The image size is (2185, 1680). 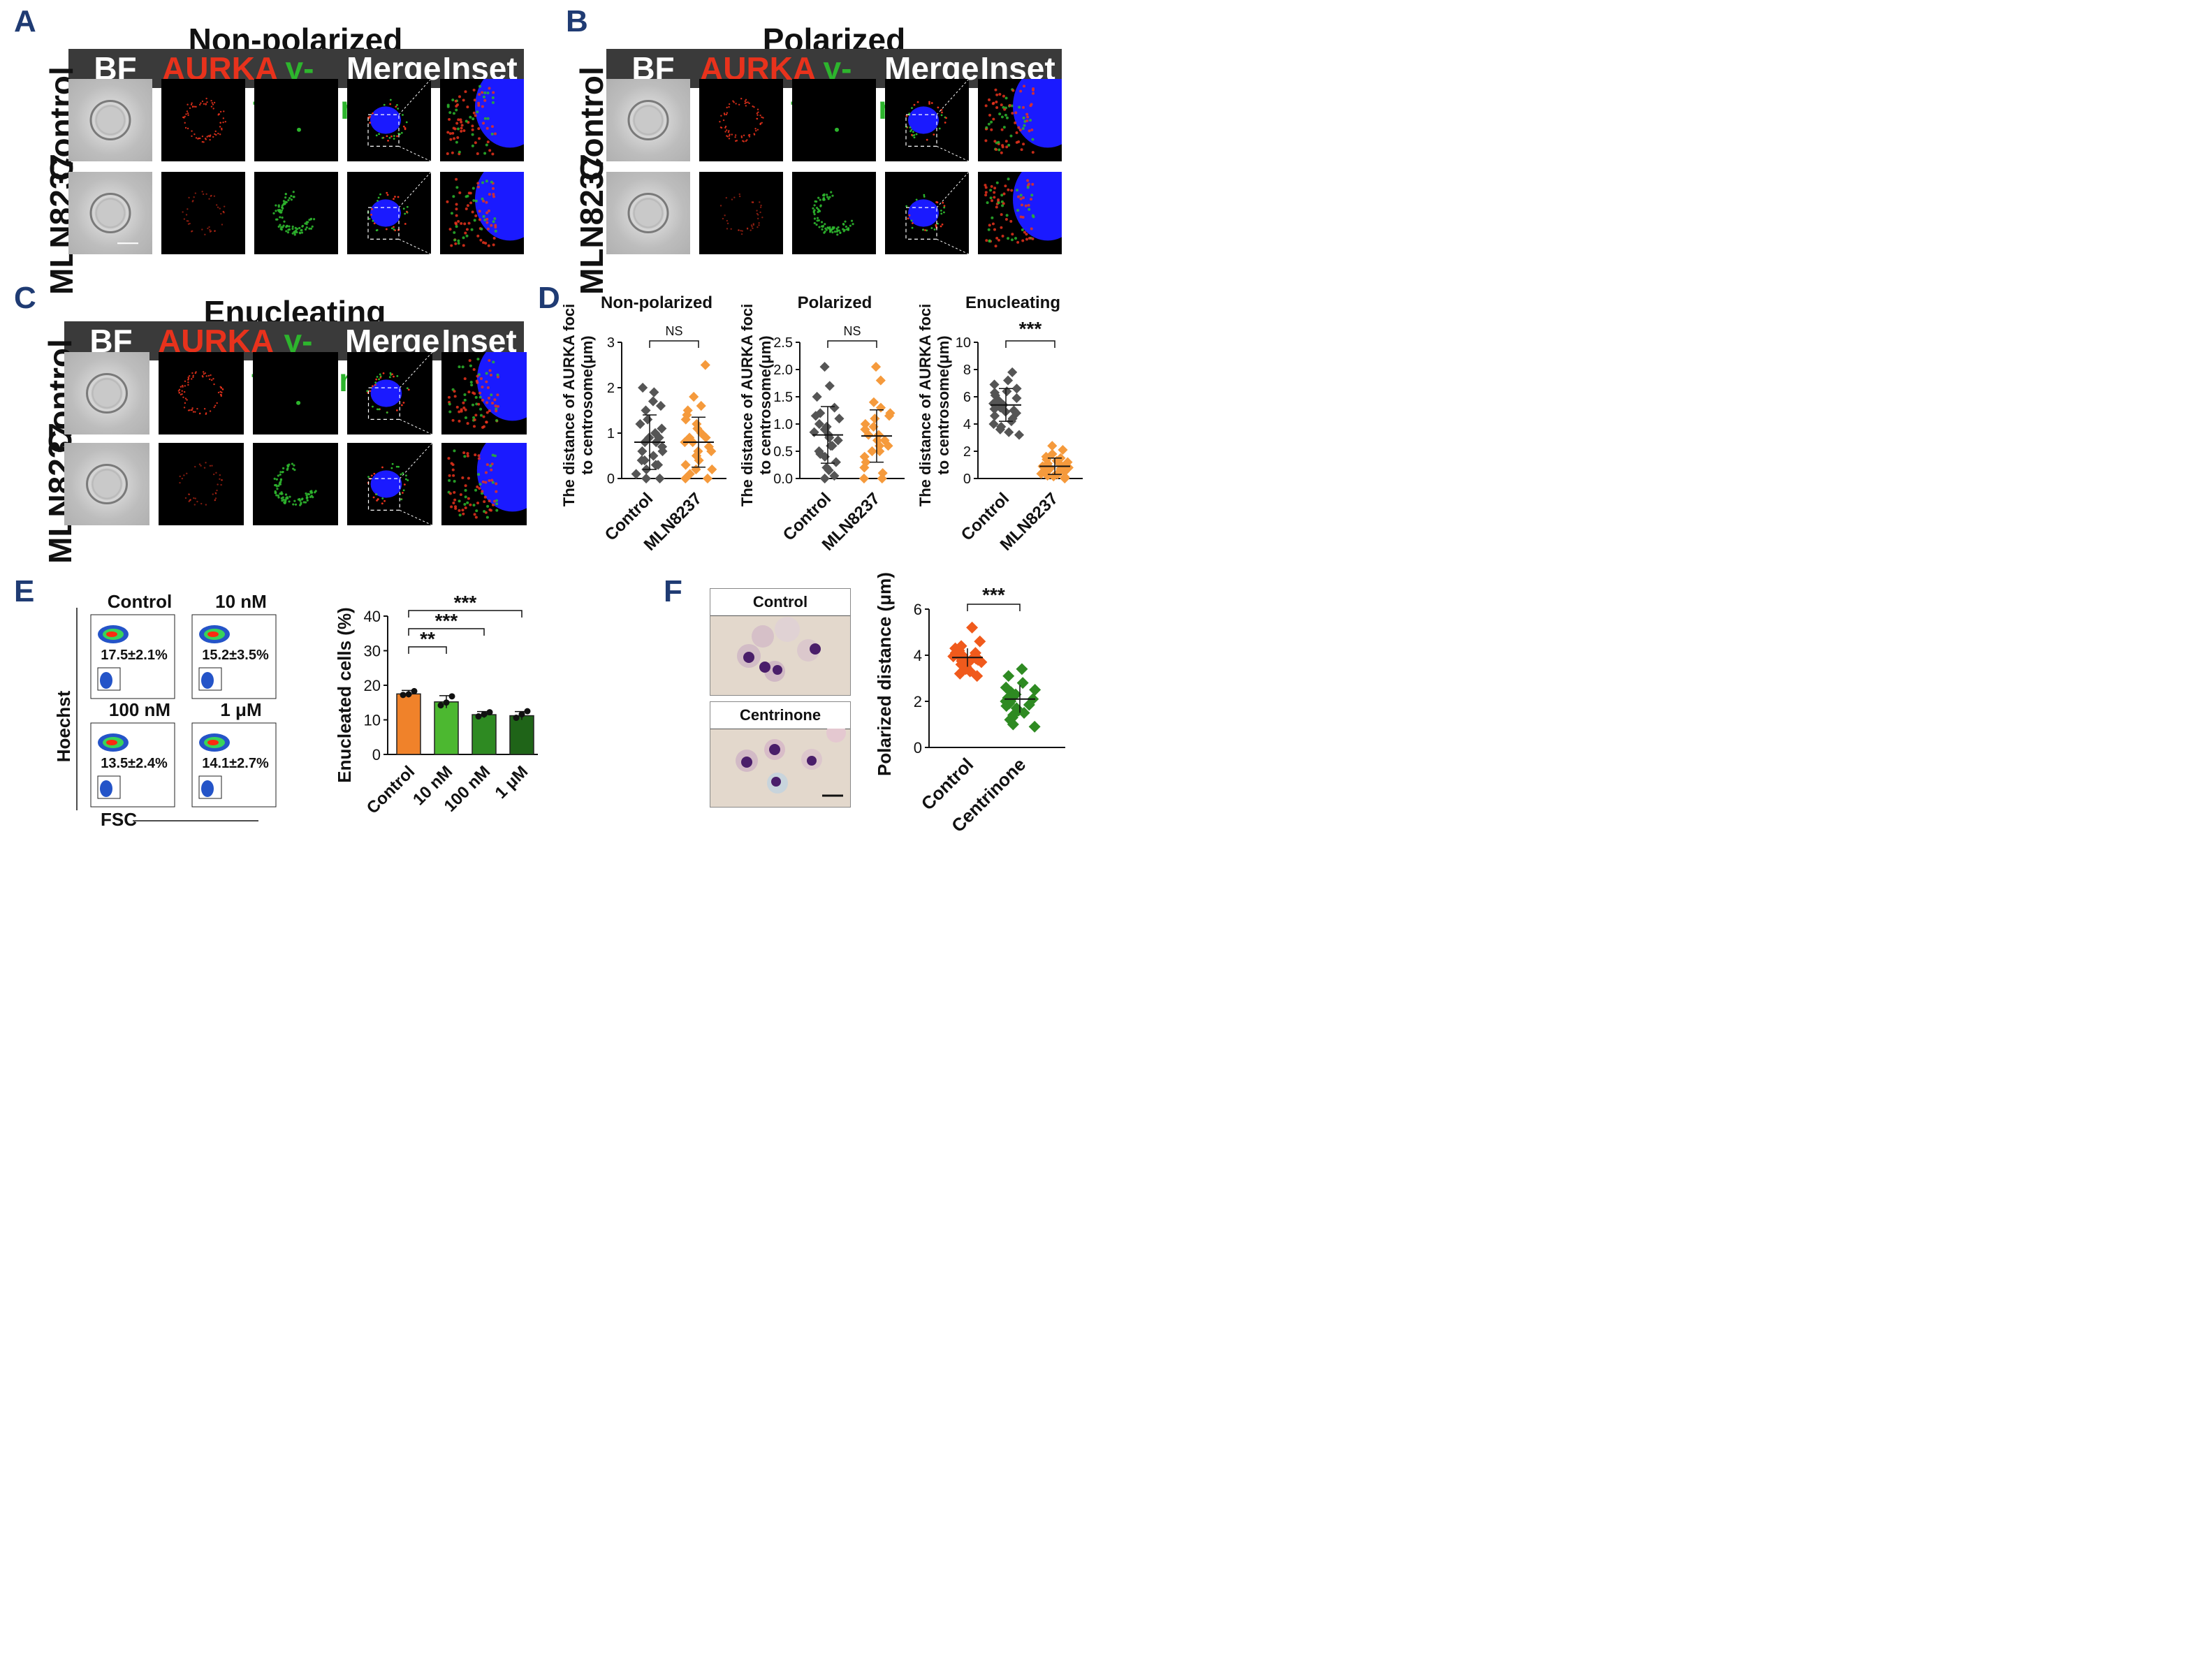 I want to click on flow-plot: Control 17.5±2.1%, so click(x=132, y=645).